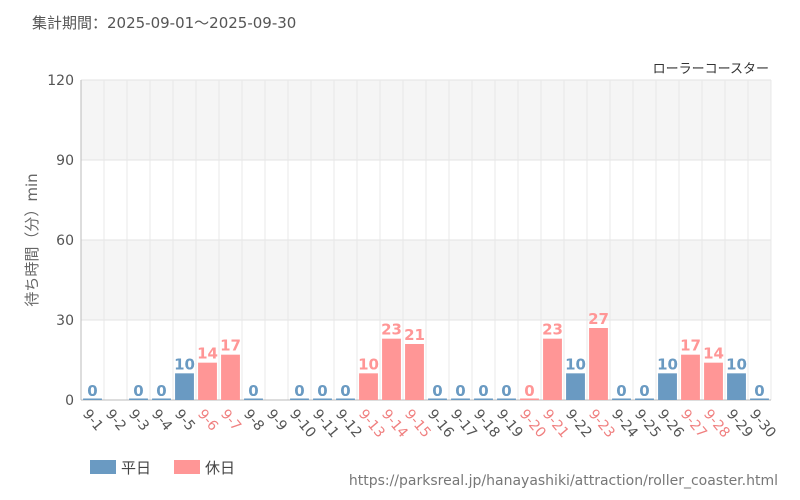 The height and width of the screenshot is (500, 800). I want to click on legend-label-holiday: 休日, so click(220, 468).